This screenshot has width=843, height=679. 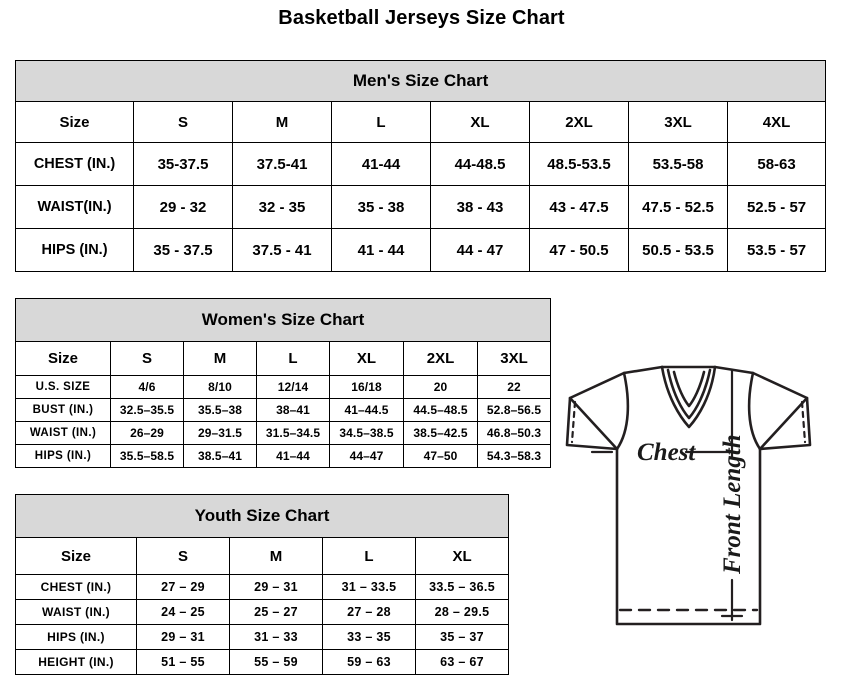 What do you see at coordinates (183, 250) in the screenshot?
I see `mens-cell: 35 - 37.5` at bounding box center [183, 250].